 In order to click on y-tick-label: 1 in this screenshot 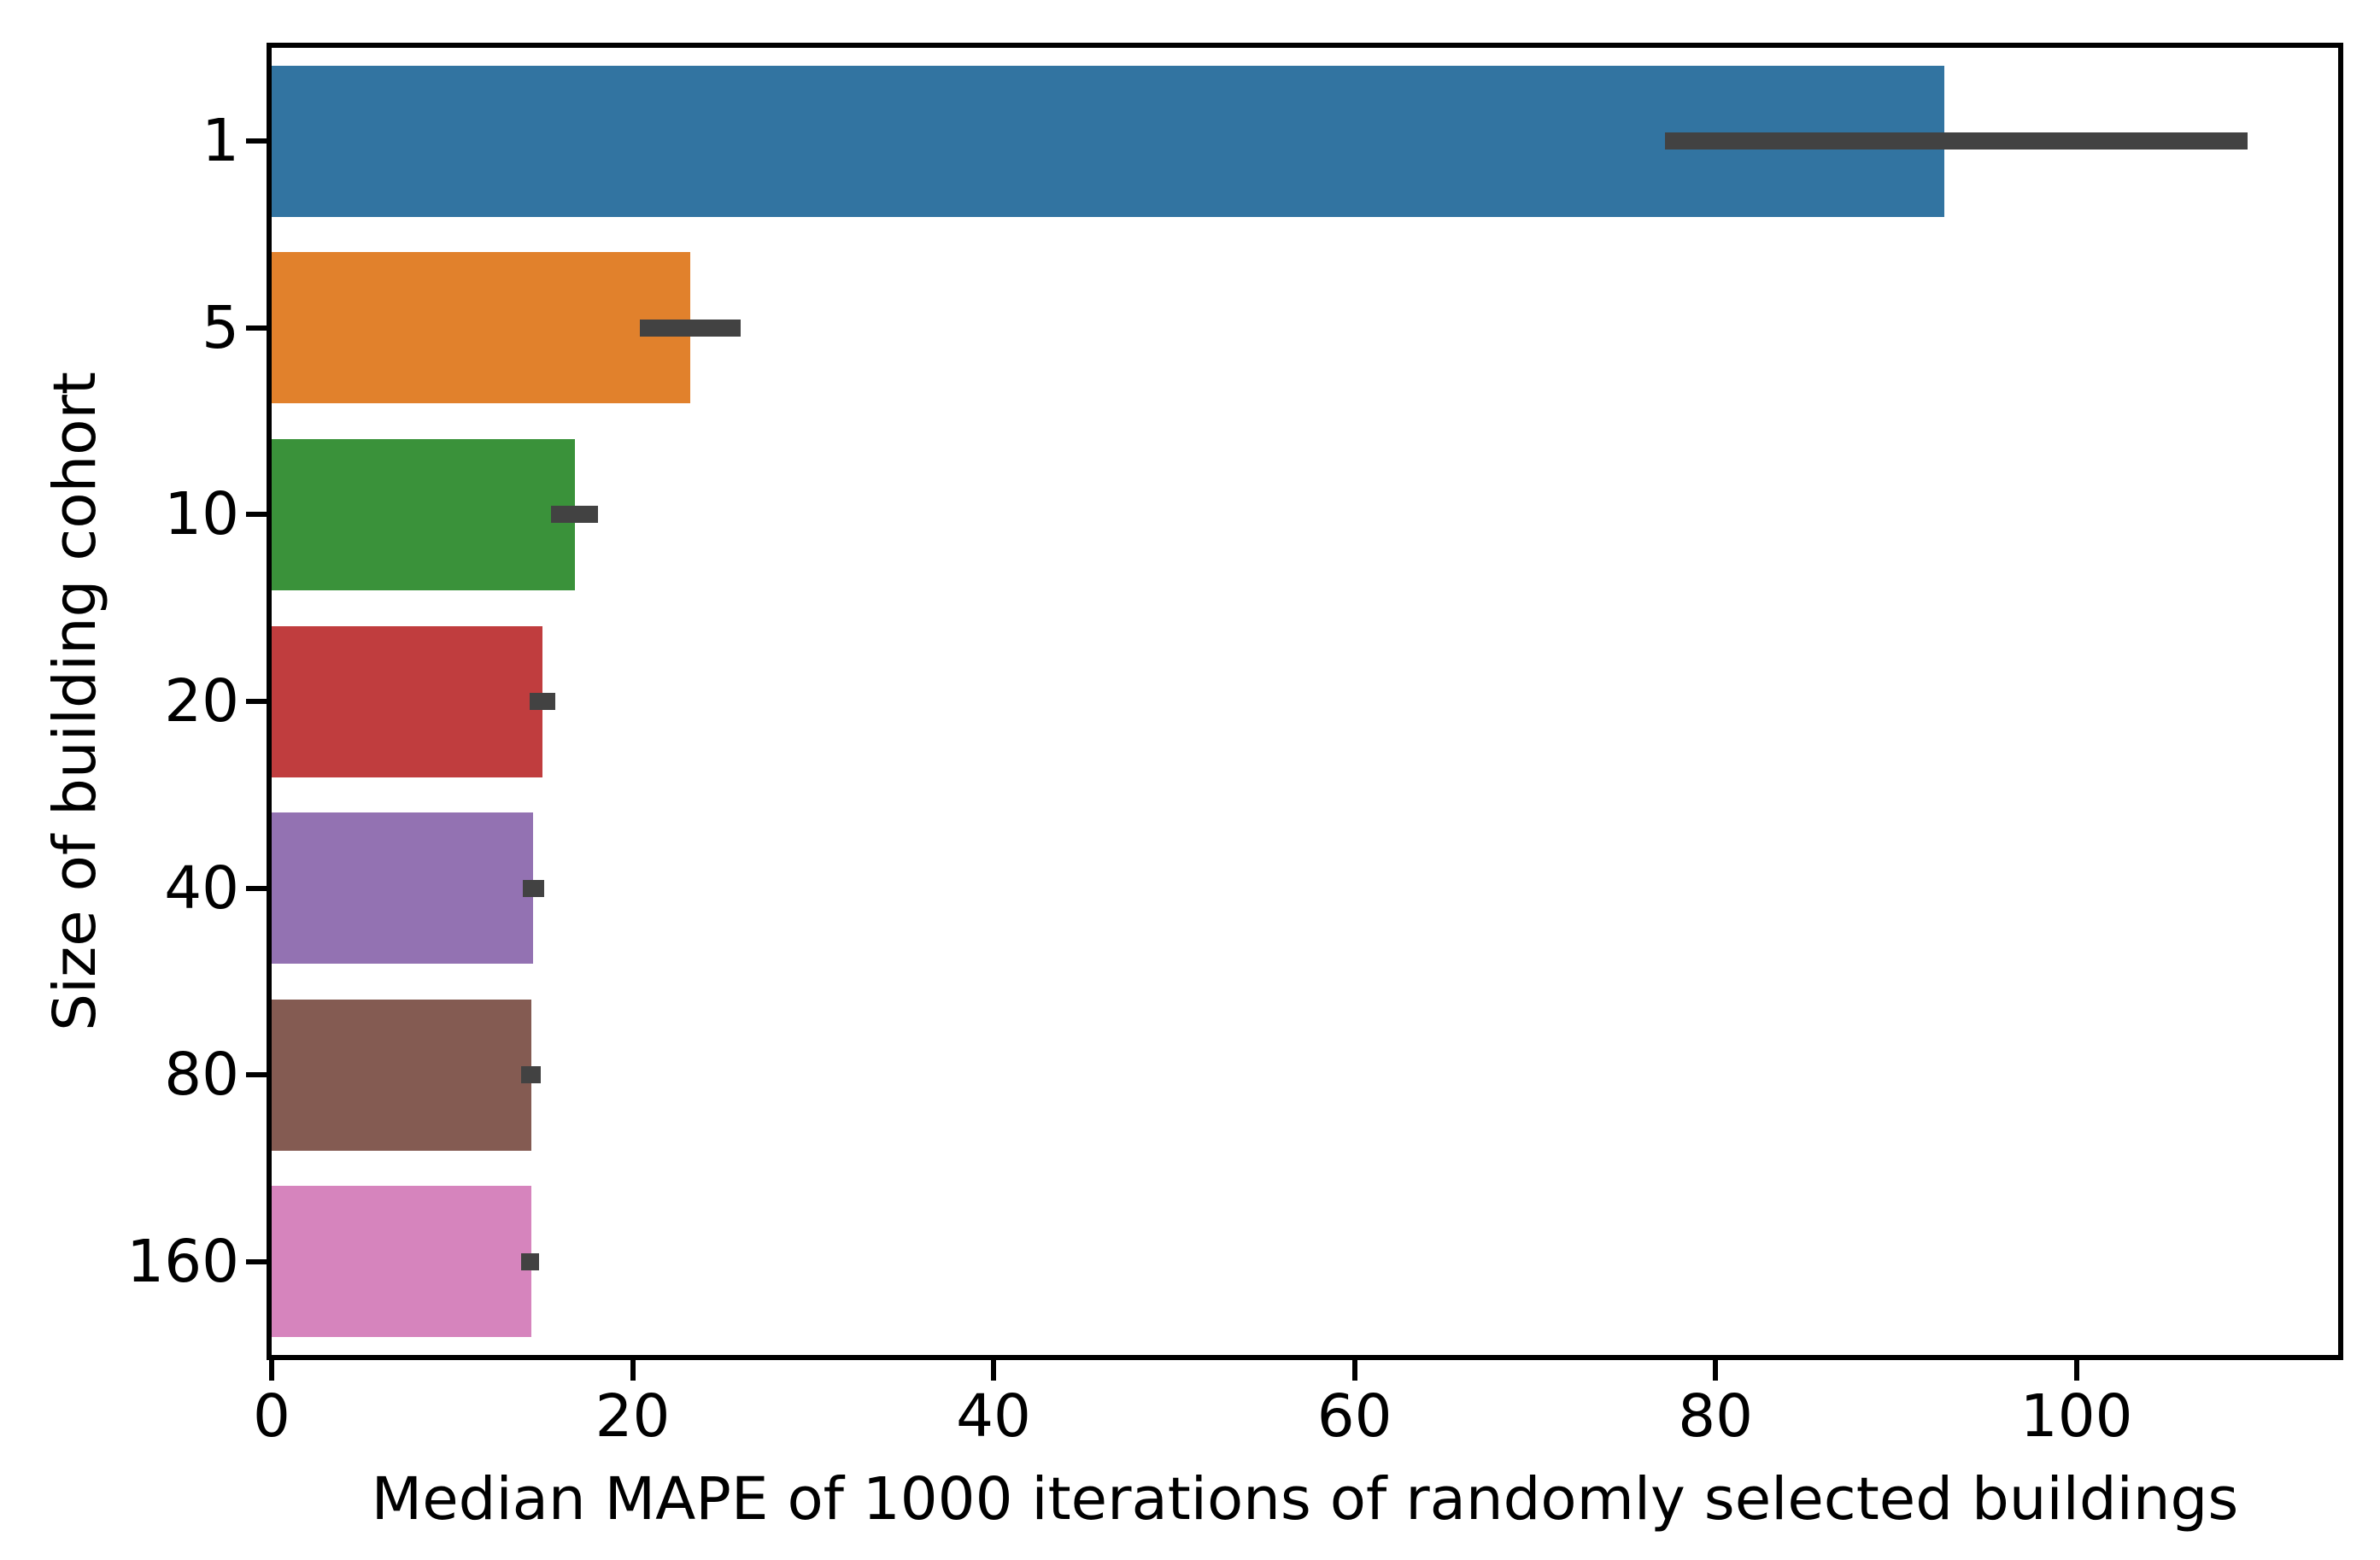, I will do `click(221, 141)`.